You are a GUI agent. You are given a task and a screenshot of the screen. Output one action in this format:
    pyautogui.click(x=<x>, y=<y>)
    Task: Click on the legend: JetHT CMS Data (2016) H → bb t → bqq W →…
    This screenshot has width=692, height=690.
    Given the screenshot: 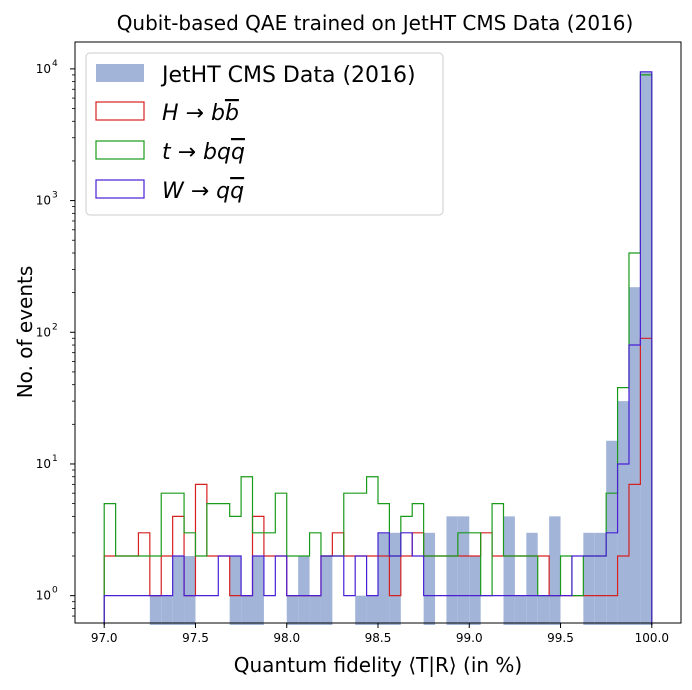 What is the action you would take?
    pyautogui.click(x=264, y=134)
    